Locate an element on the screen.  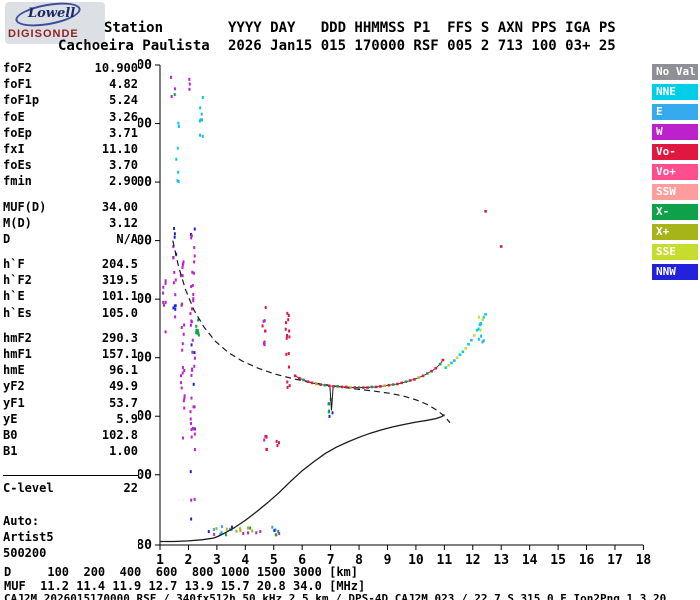
param-row-ye: yE 5.9 is located at coordinates (70, 419).